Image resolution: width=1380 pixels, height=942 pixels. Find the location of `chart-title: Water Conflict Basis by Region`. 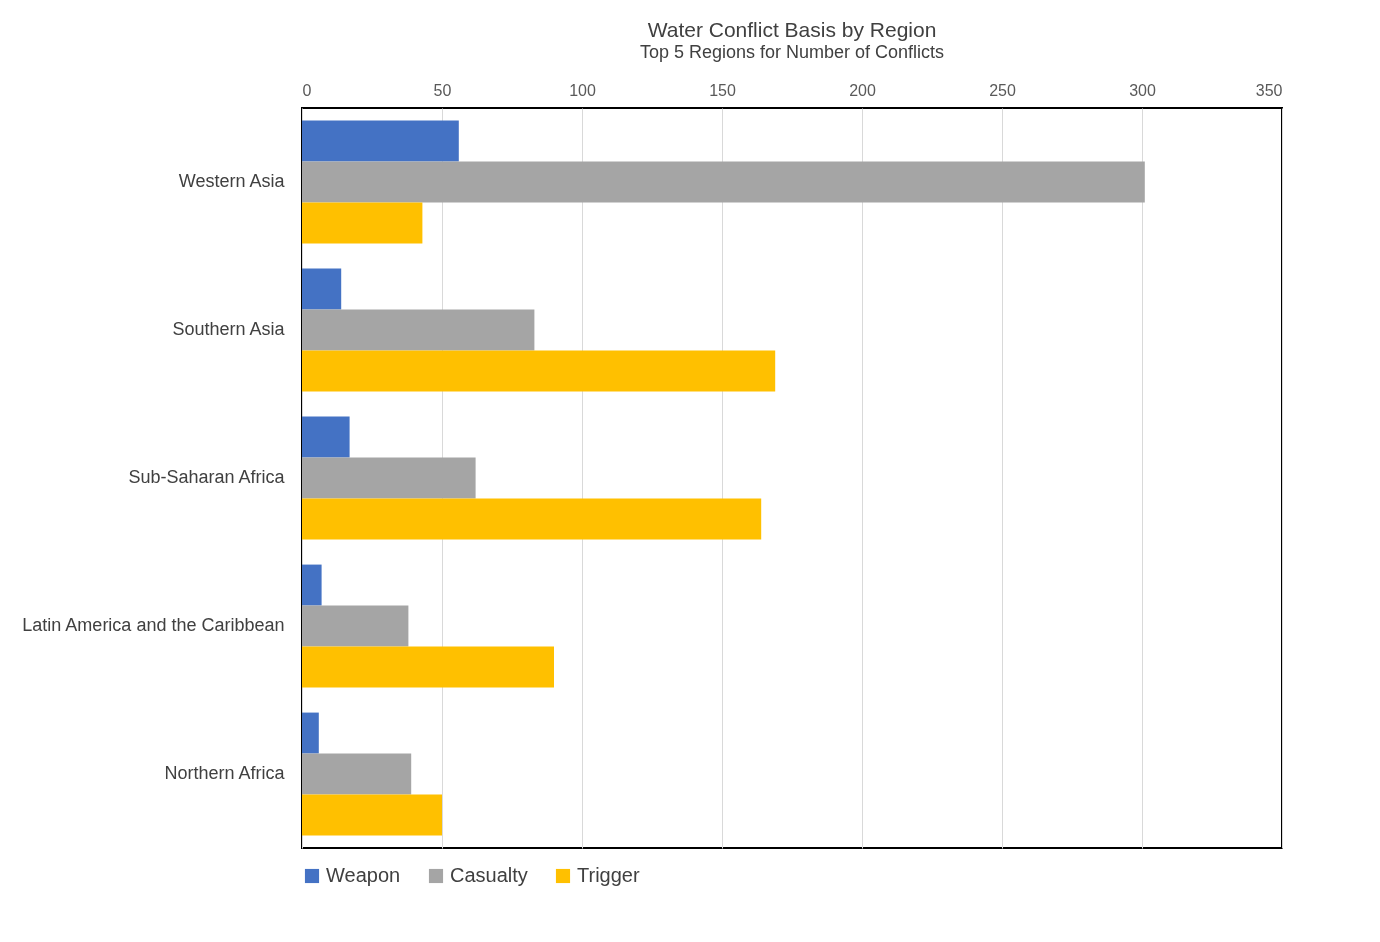

chart-title: Water Conflict Basis by Region is located at coordinates (792, 29).